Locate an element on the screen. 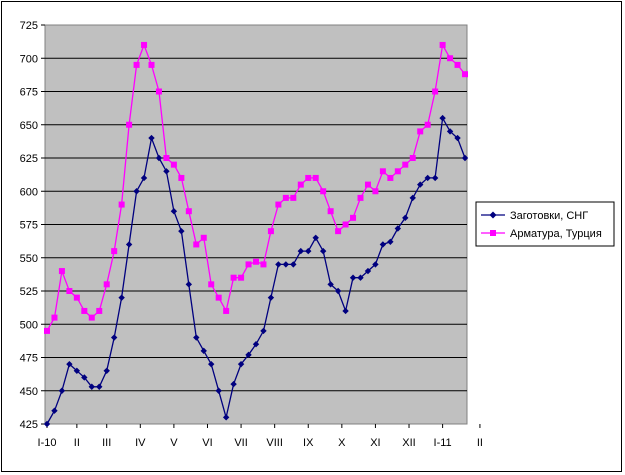  y-tick-label: 700 is located at coordinates (29, 59).